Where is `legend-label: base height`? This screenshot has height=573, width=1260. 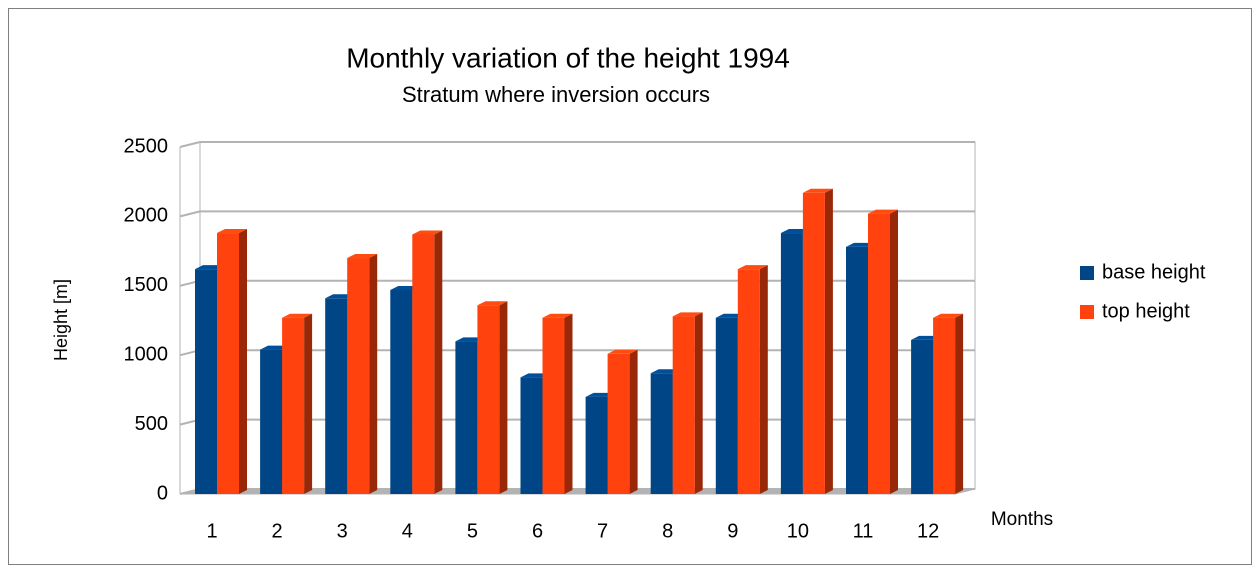 legend-label: base height is located at coordinates (1154, 272).